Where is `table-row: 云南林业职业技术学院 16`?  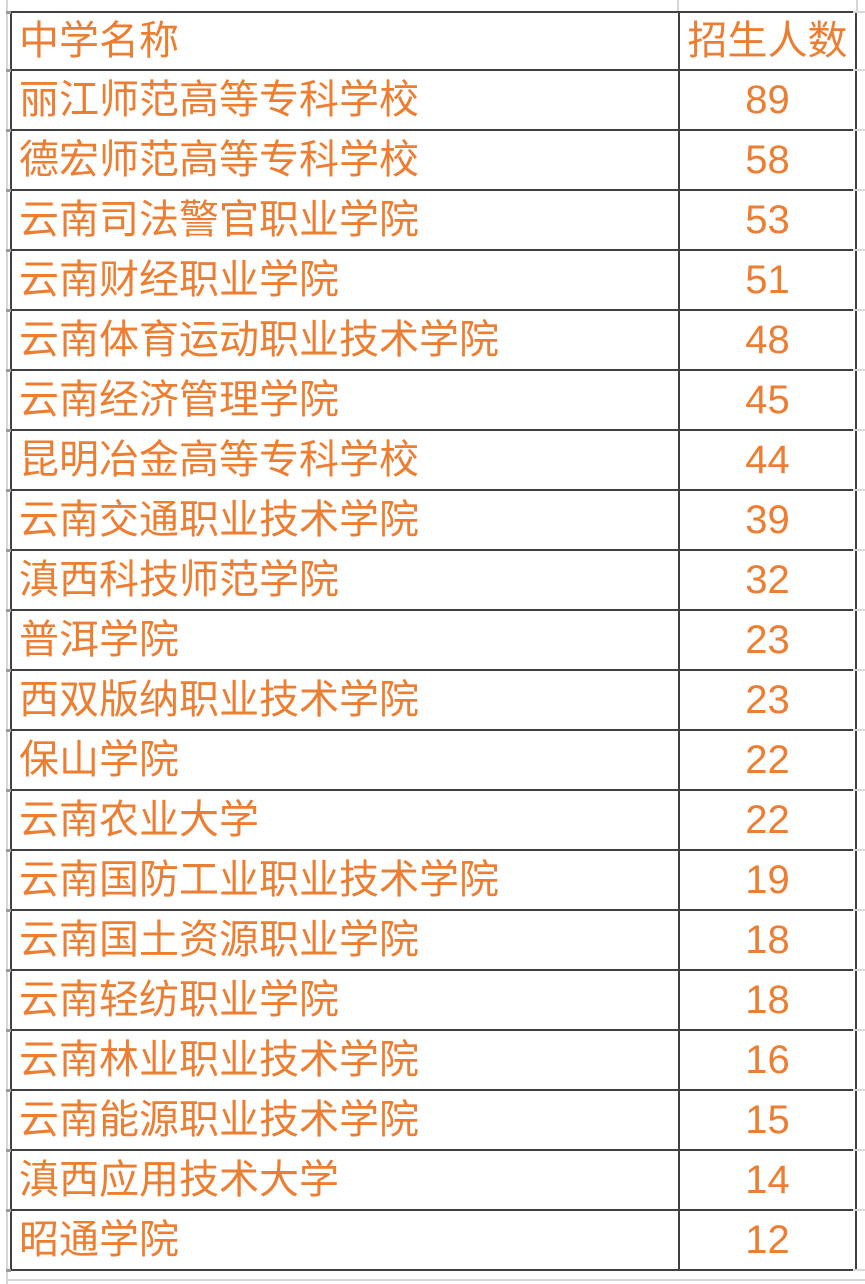
table-row: 云南林业职业技术学院 16 is located at coordinates (433, 1060).